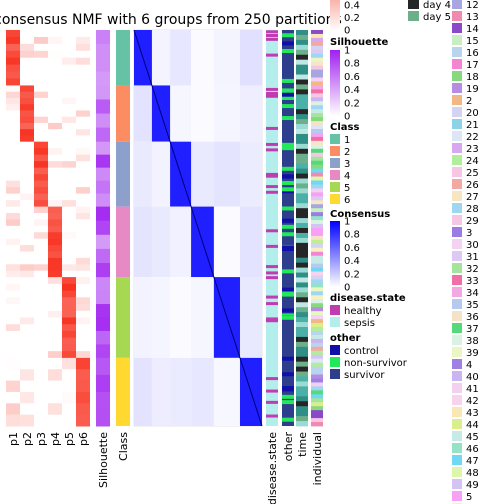  I want to click on legend-label: 19, so click(472, 89).